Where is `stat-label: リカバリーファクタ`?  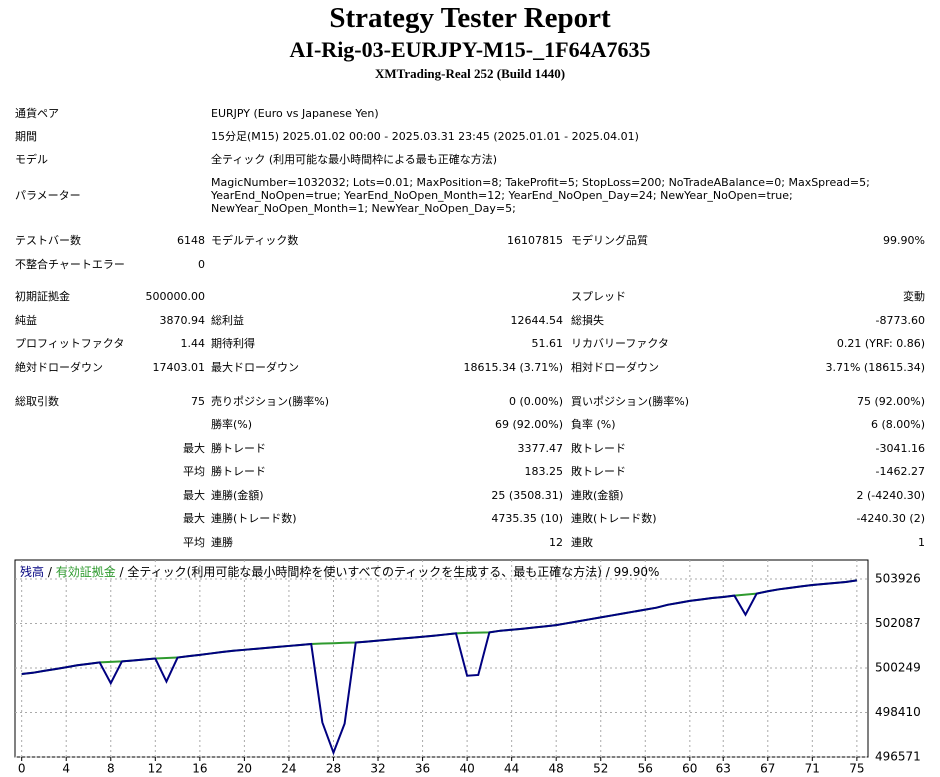 stat-label: リカバリーファクタ is located at coordinates (620, 343).